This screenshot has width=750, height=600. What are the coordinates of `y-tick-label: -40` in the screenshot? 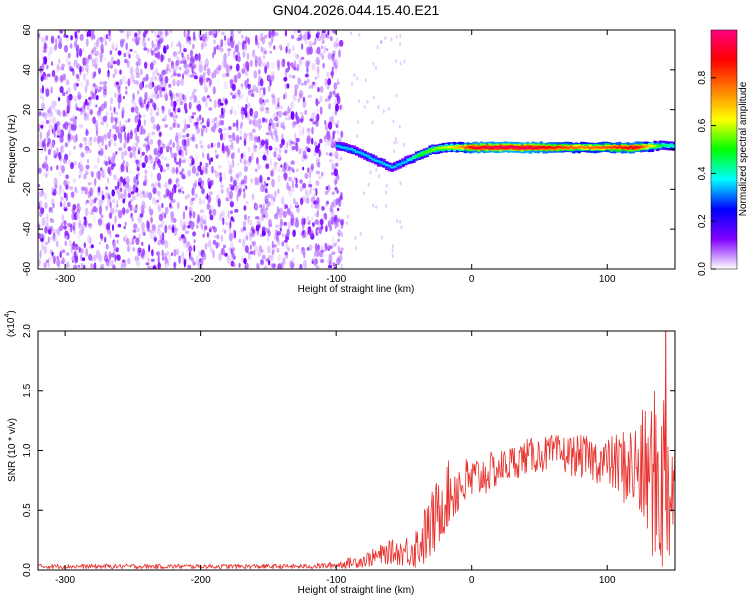 It's located at (27, 229).